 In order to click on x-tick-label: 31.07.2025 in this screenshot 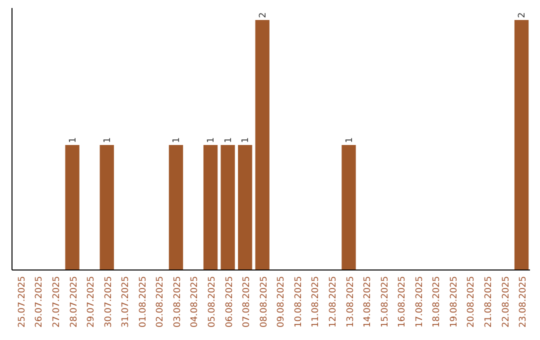, I will do `click(126, 302)`.